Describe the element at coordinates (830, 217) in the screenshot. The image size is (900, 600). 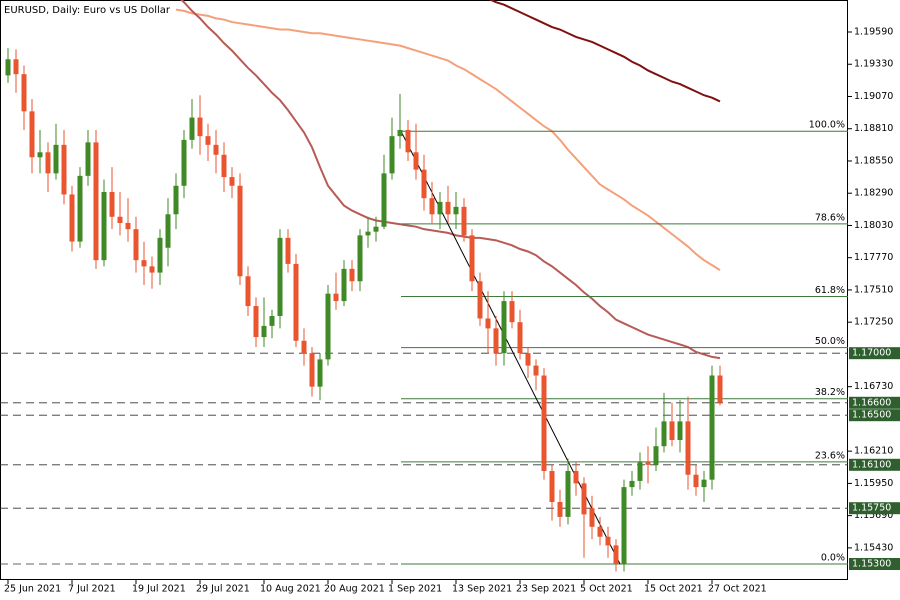
I see `fib-label: 78.6%` at that location.